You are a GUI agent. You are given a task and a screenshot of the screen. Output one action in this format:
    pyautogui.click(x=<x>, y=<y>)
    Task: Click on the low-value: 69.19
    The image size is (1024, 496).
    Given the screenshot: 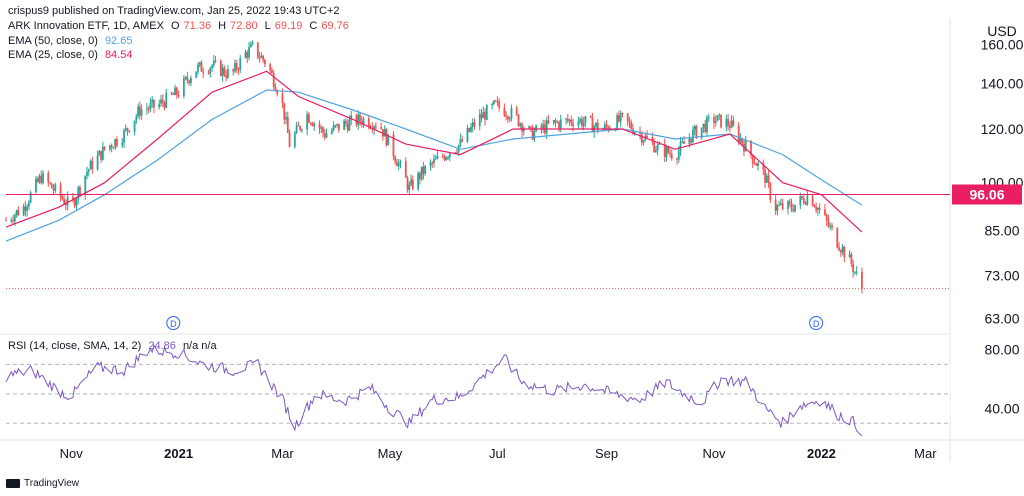 What is the action you would take?
    pyautogui.click(x=288, y=26)
    